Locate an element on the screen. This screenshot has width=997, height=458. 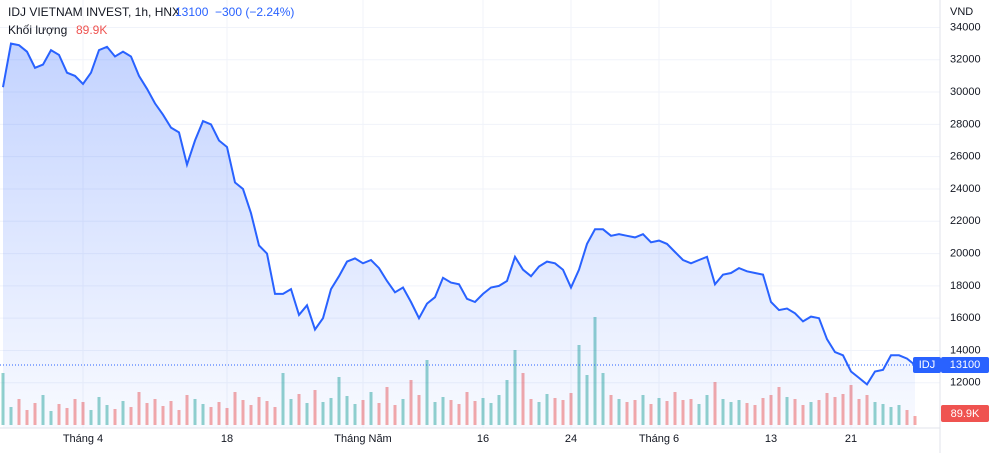
x-tick-label: 24 is located at coordinates (571, 439).